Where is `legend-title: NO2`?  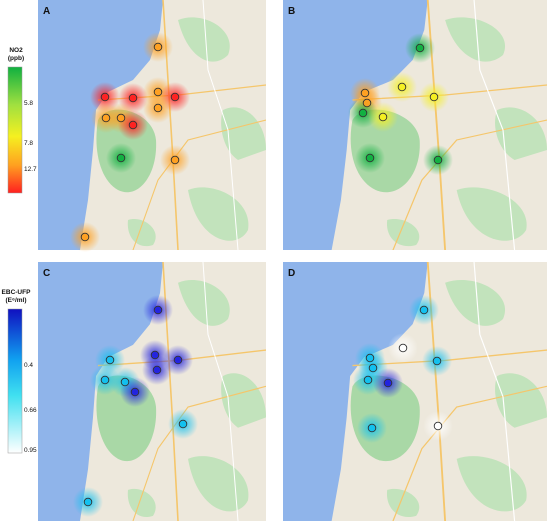
legend-title: NO2 is located at coordinates (16, 50).